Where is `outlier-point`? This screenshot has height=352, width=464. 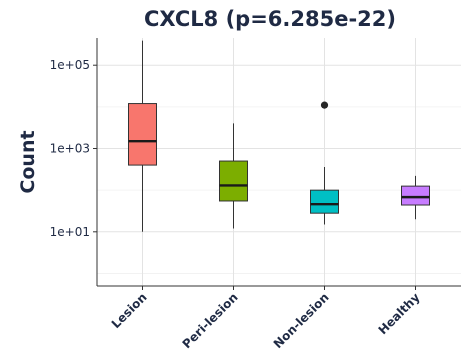
outlier-point is located at coordinates (324, 105).